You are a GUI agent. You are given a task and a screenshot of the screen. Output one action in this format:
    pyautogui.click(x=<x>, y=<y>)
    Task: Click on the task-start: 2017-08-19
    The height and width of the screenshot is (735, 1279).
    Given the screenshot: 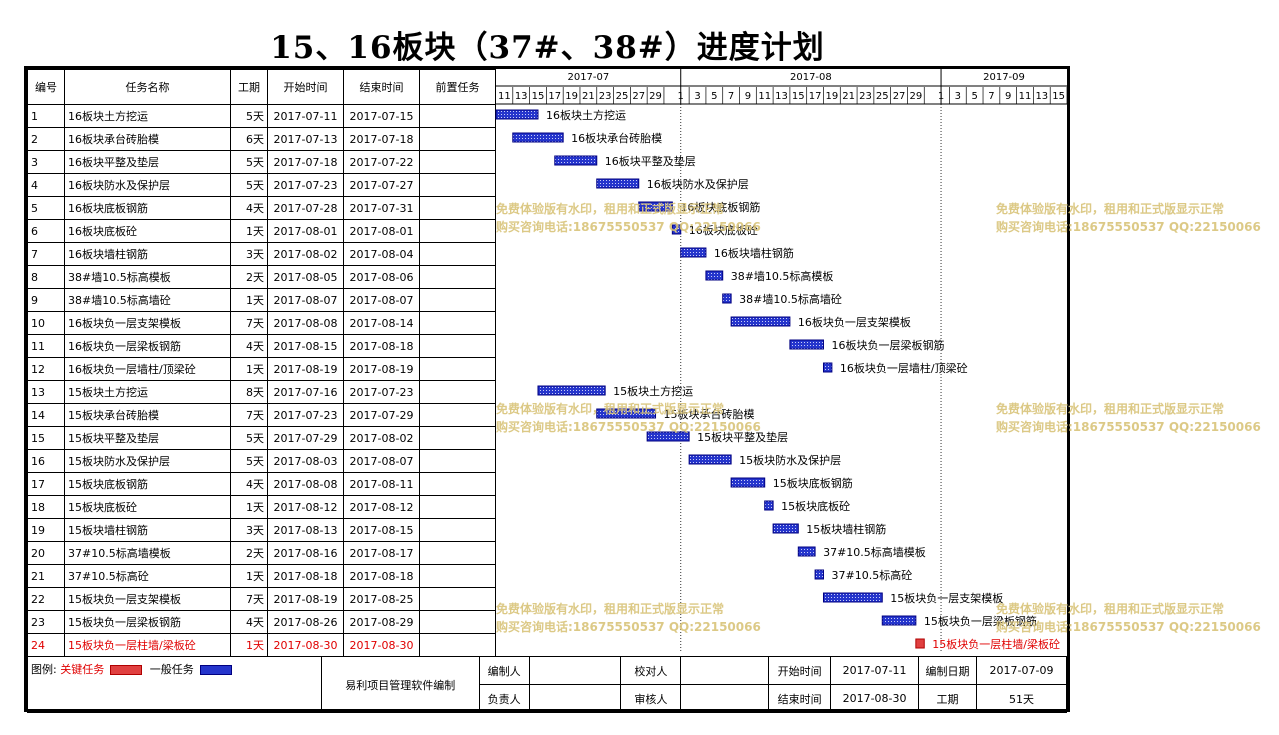 What is the action you would take?
    pyautogui.click(x=305, y=369)
    